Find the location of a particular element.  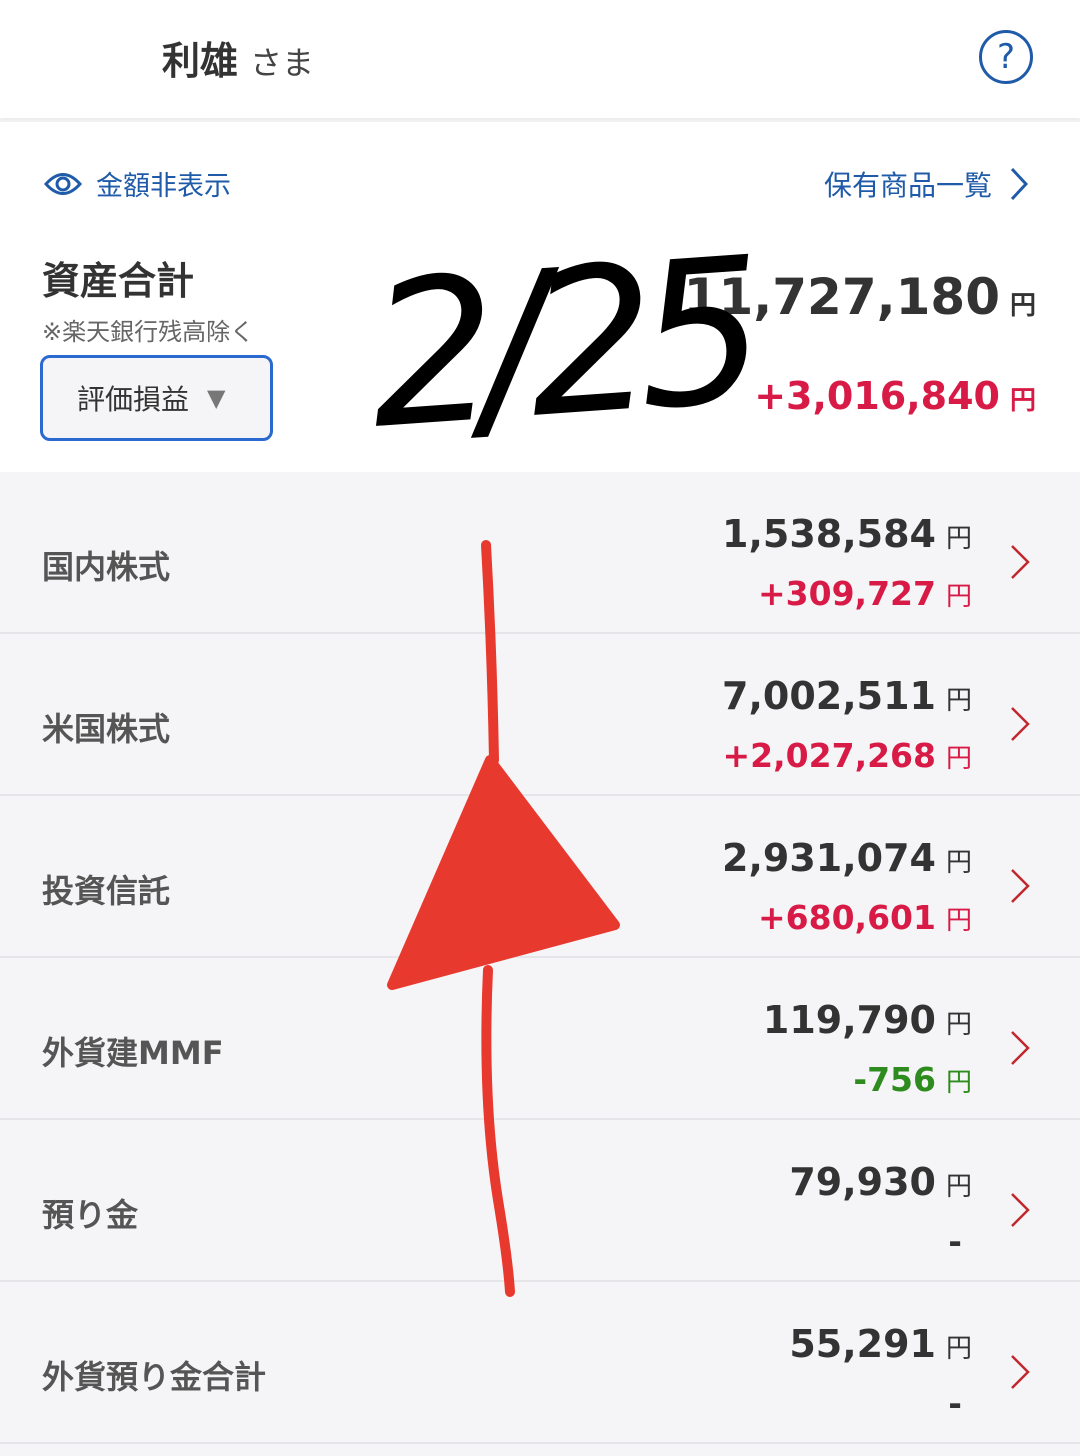

honorific: さま is located at coordinates (282, 63).